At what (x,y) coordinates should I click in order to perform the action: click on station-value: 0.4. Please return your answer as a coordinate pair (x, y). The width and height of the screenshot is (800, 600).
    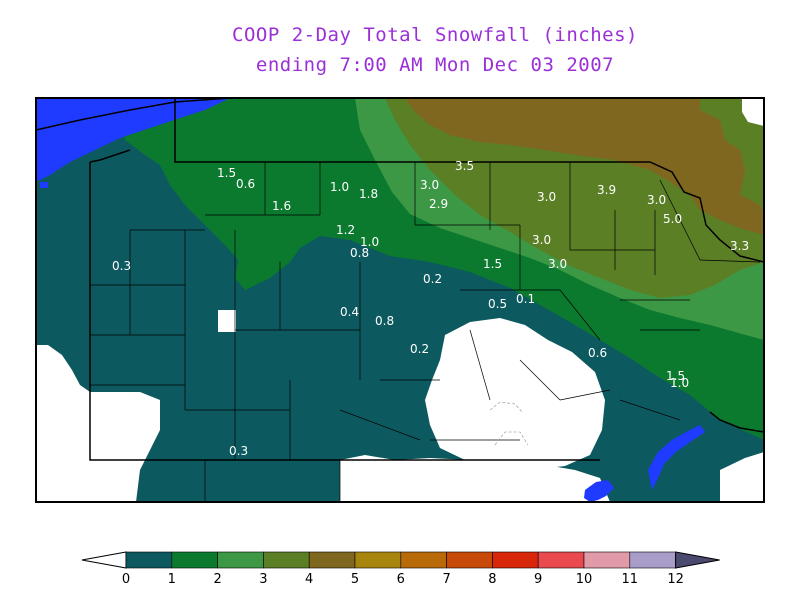
    Looking at the image, I should click on (349, 312).